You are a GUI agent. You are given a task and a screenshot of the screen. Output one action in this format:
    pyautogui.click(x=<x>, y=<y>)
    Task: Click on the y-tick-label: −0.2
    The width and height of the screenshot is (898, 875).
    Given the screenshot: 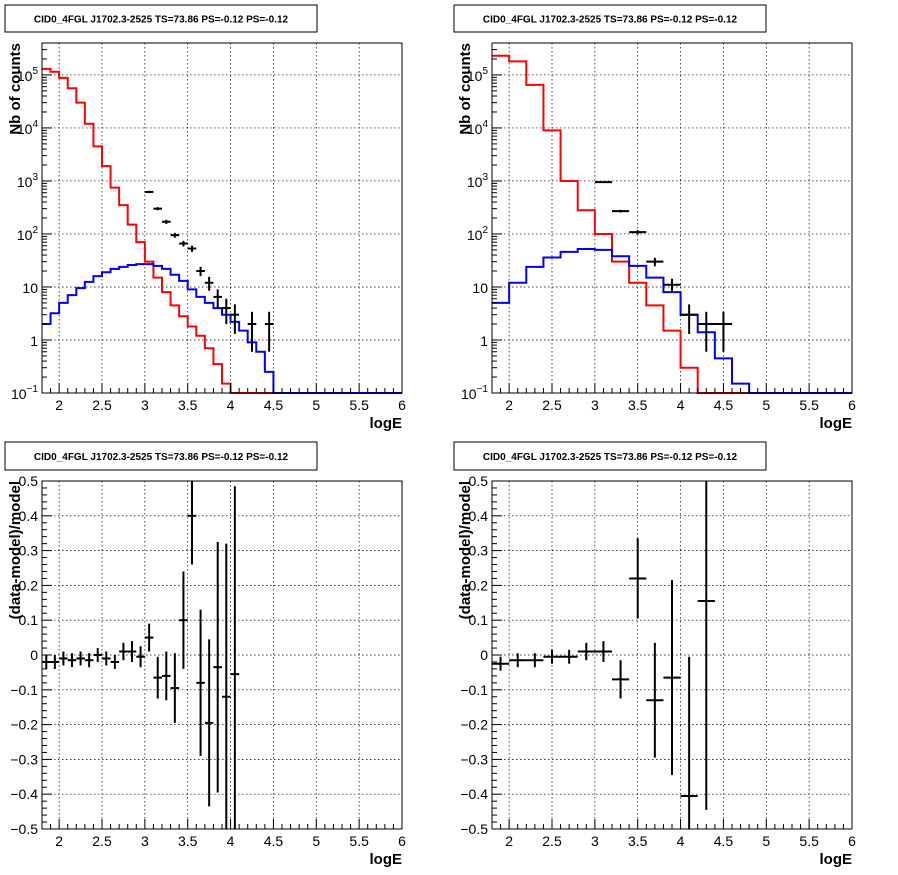 What is the action you would take?
    pyautogui.click(x=474, y=725)
    